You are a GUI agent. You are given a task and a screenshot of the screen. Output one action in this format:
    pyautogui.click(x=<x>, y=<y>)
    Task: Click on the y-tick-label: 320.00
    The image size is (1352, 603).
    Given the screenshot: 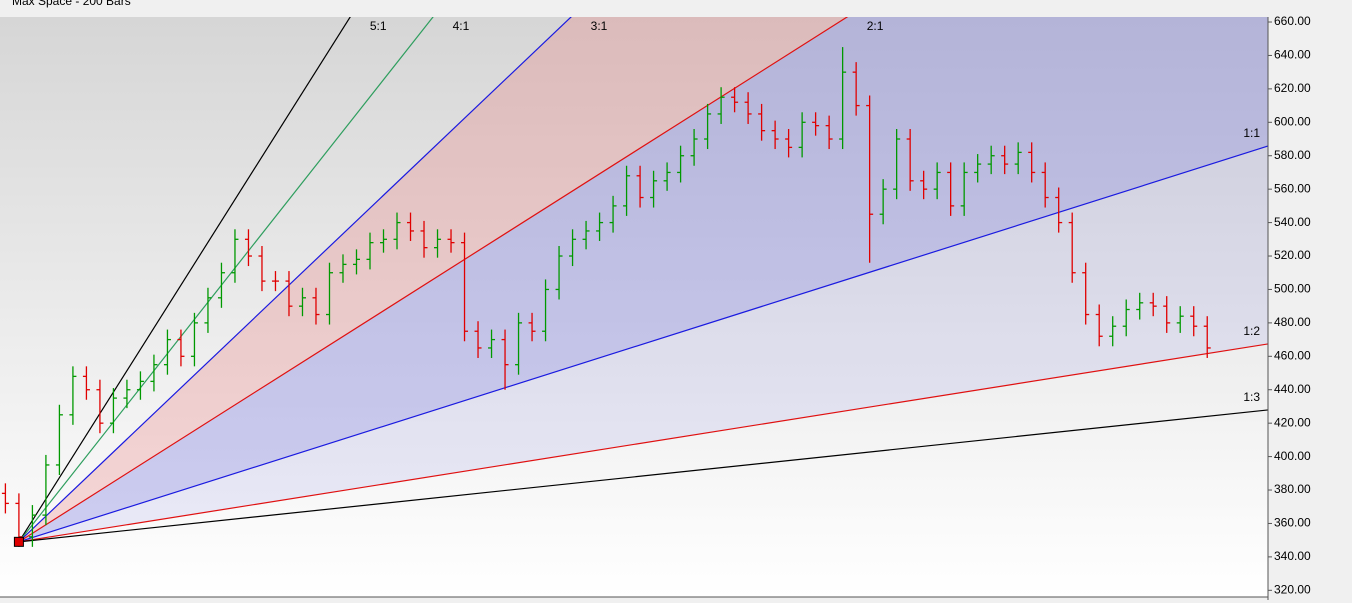 What is the action you would take?
    pyautogui.click(x=1292, y=589)
    